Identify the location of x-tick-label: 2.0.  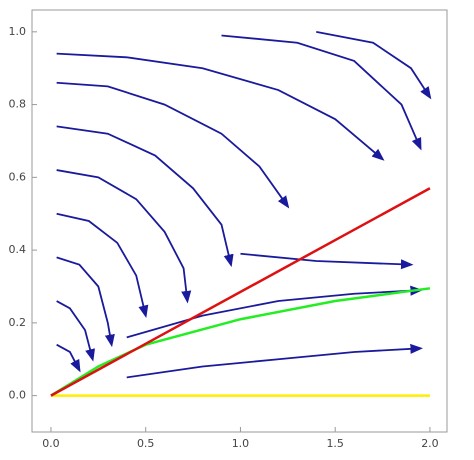
(430, 443).